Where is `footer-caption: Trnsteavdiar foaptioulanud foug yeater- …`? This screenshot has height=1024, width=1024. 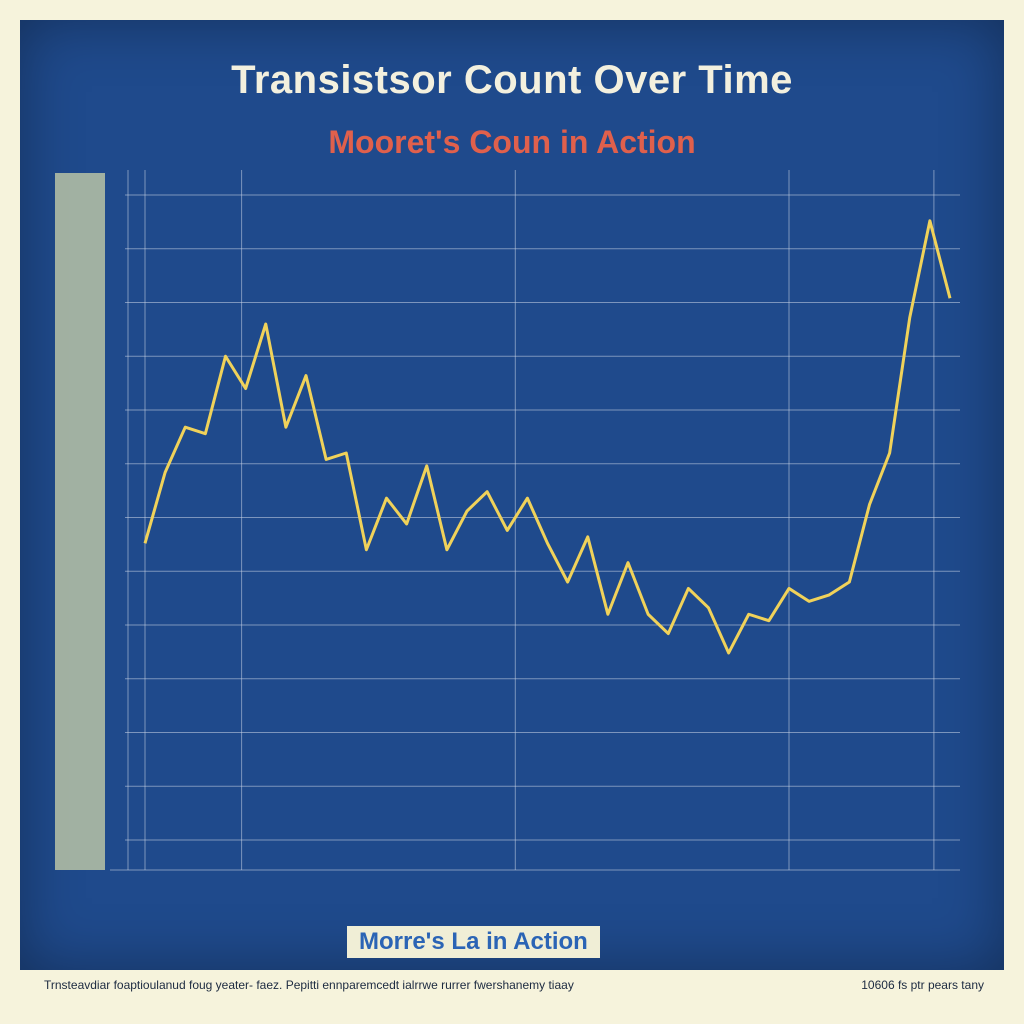 footer-caption: Trnsteavdiar foaptioulanud foug yeater- … is located at coordinates (309, 985).